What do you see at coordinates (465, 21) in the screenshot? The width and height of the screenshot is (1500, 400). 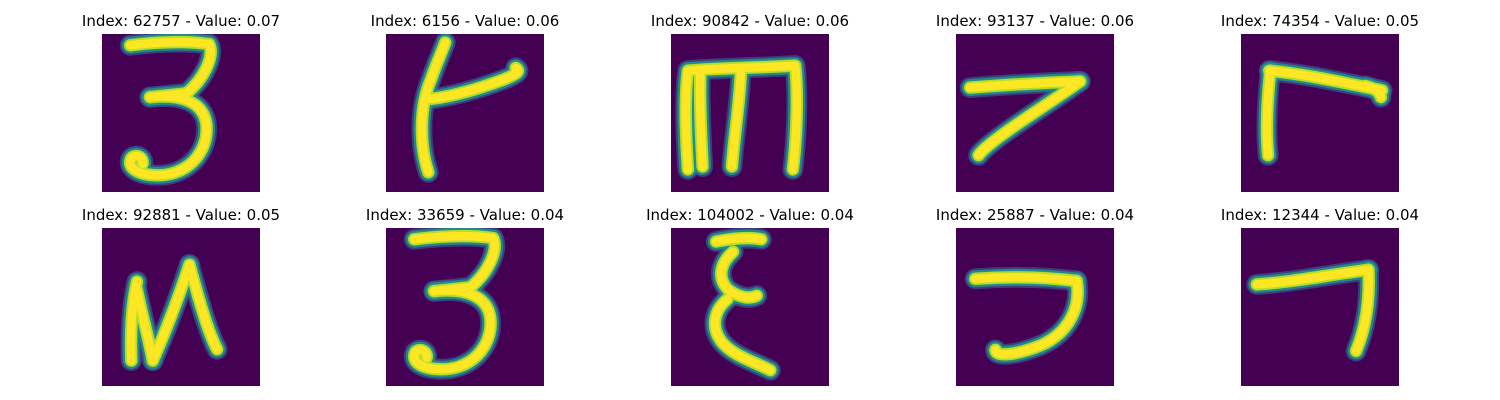 I see `panel-title: Index: 6156 - Value: 0.06` at bounding box center [465, 21].